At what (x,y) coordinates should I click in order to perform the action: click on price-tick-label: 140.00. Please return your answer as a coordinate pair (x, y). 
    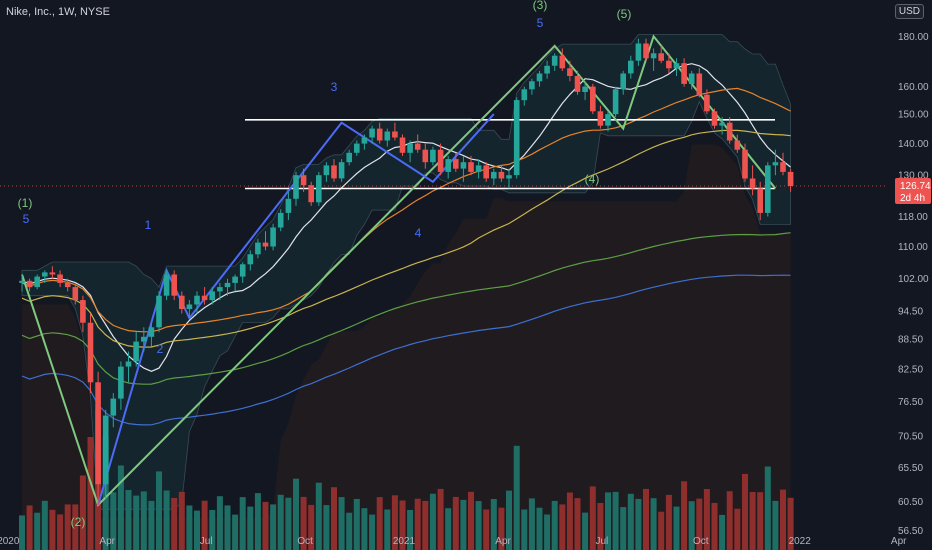
    Looking at the image, I should click on (913, 144).